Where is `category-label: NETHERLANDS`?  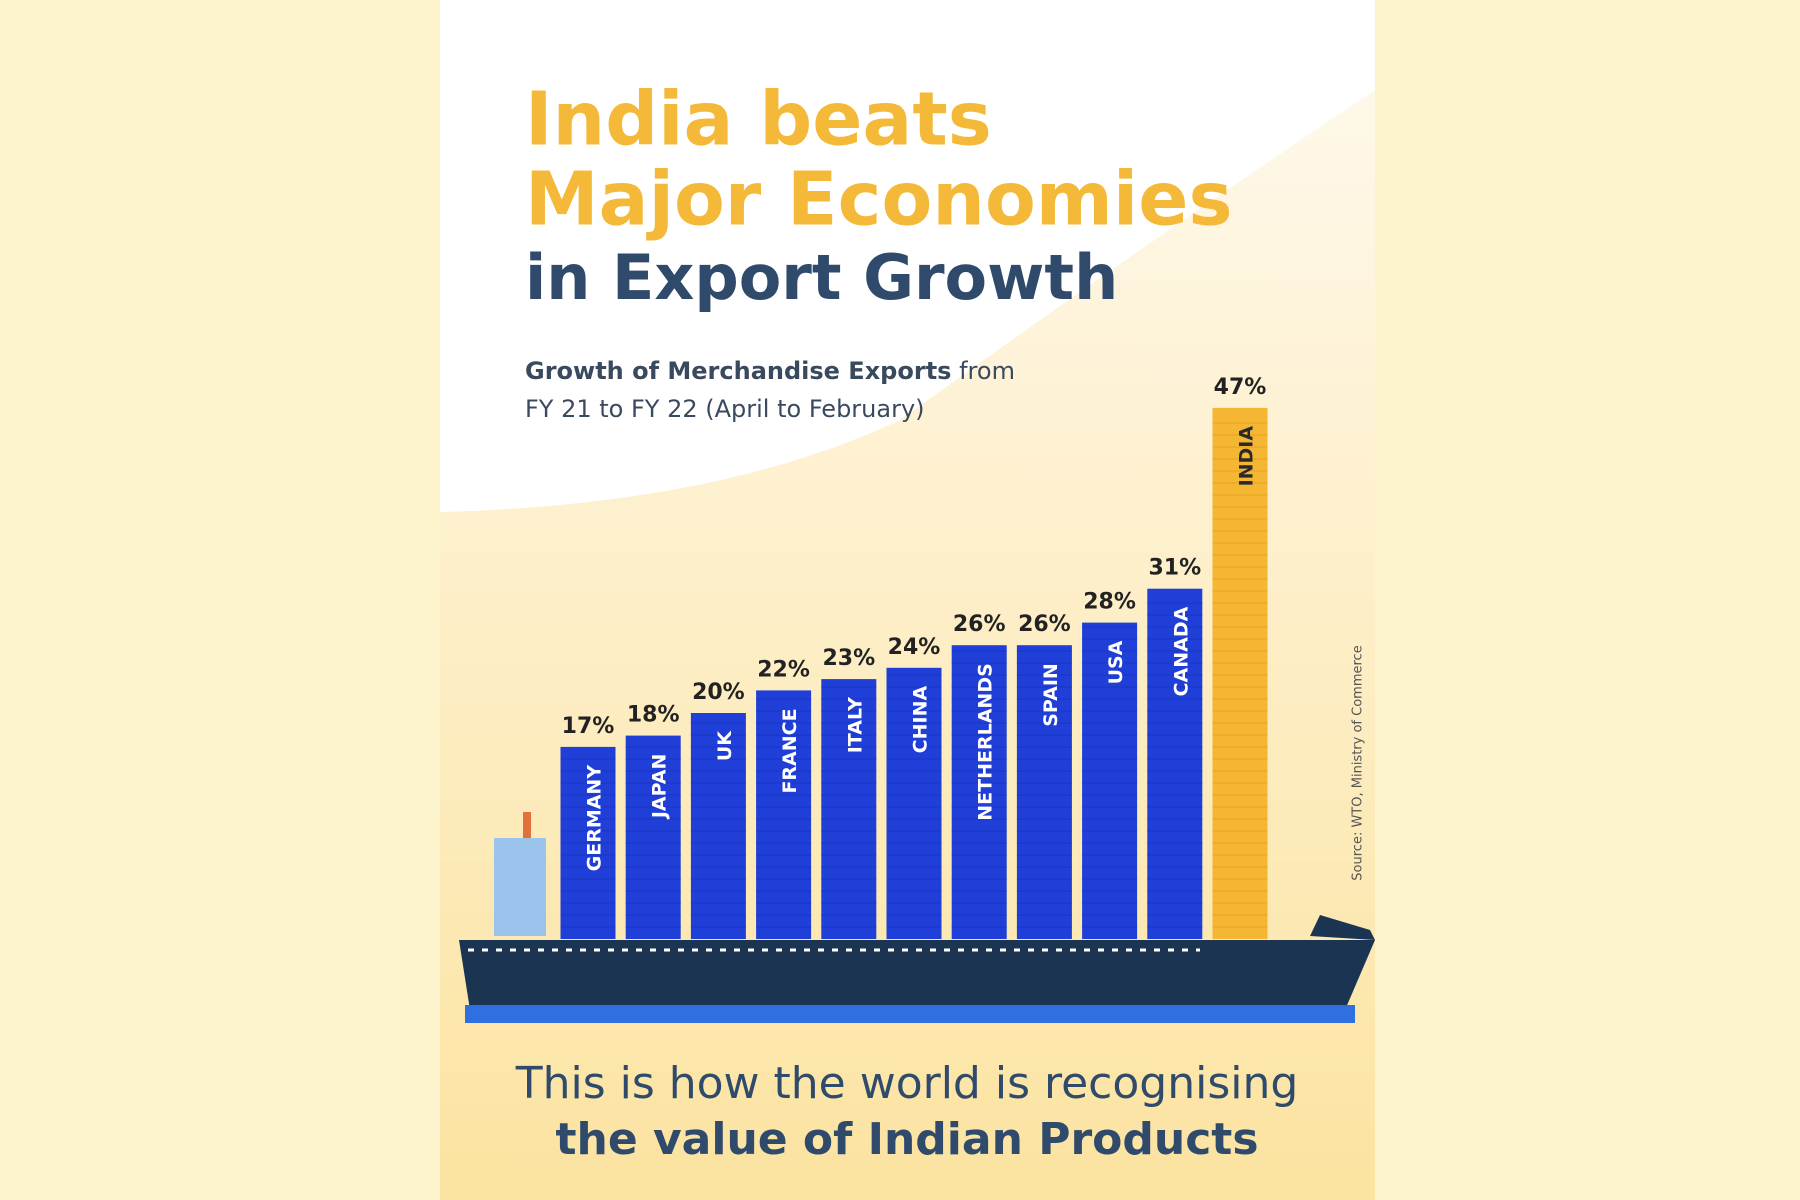
category-label: NETHERLANDS is located at coordinates (986, 742).